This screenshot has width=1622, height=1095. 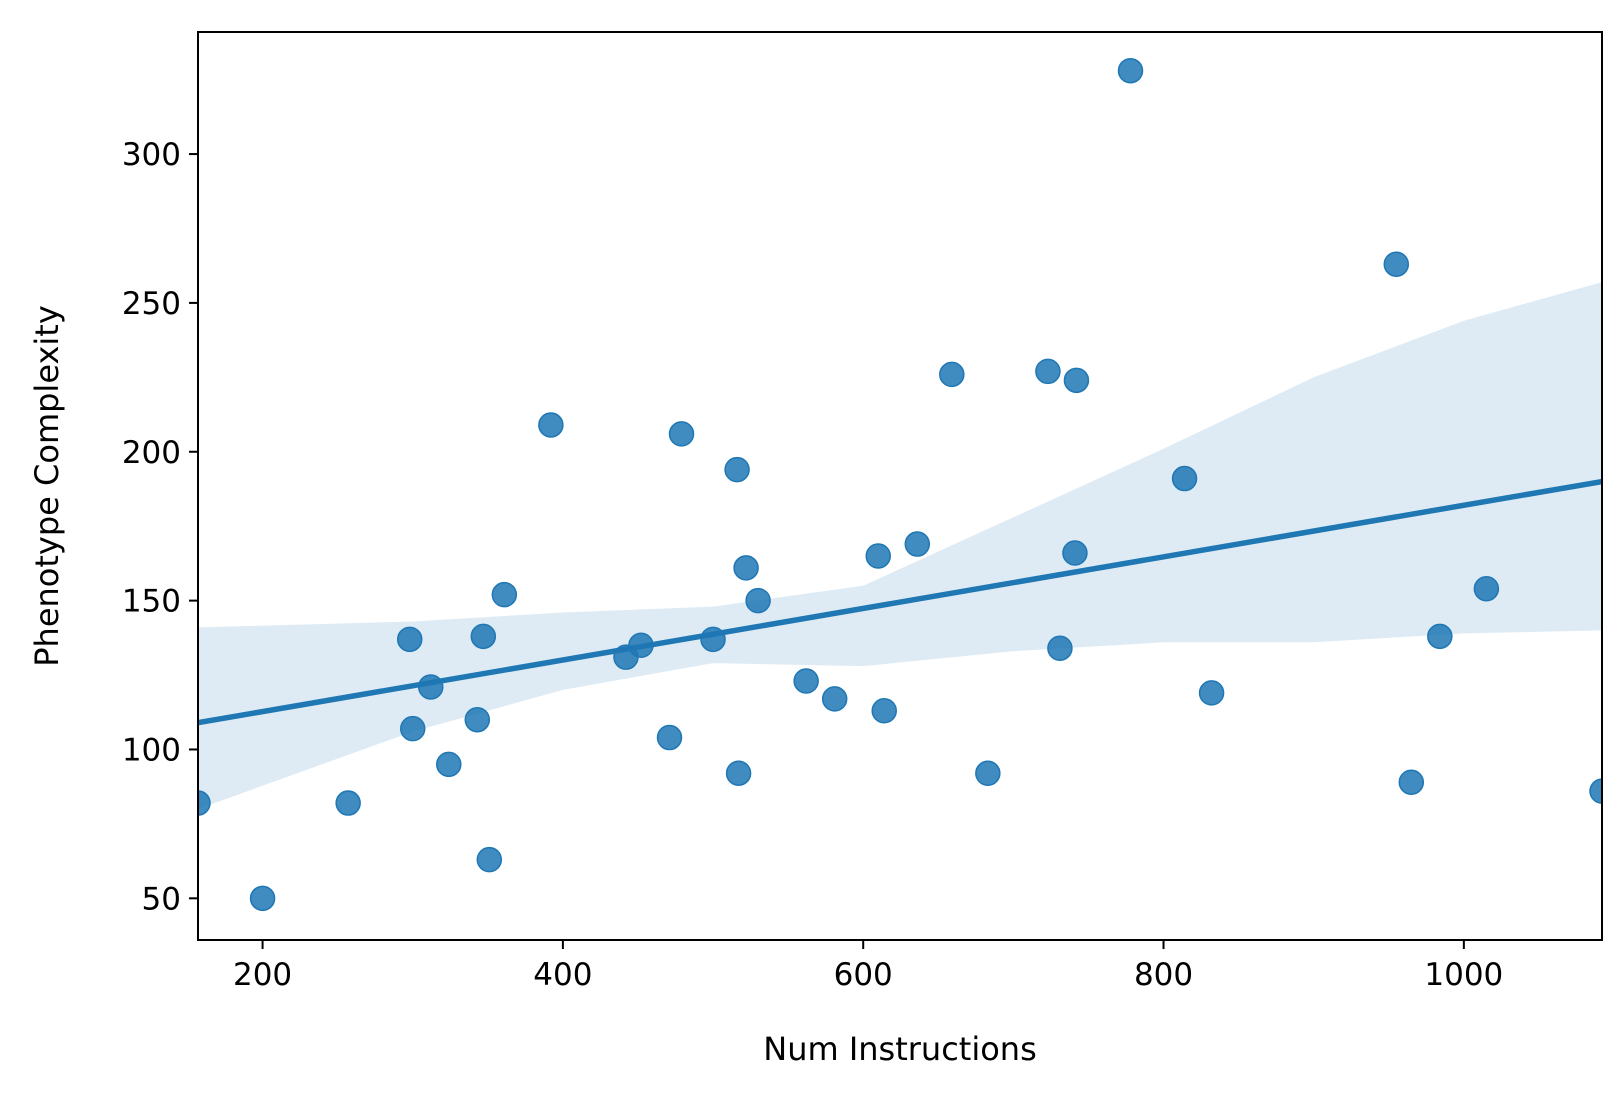 What do you see at coordinates (151, 453) in the screenshot?
I see `y-tick-label: 200` at bounding box center [151, 453].